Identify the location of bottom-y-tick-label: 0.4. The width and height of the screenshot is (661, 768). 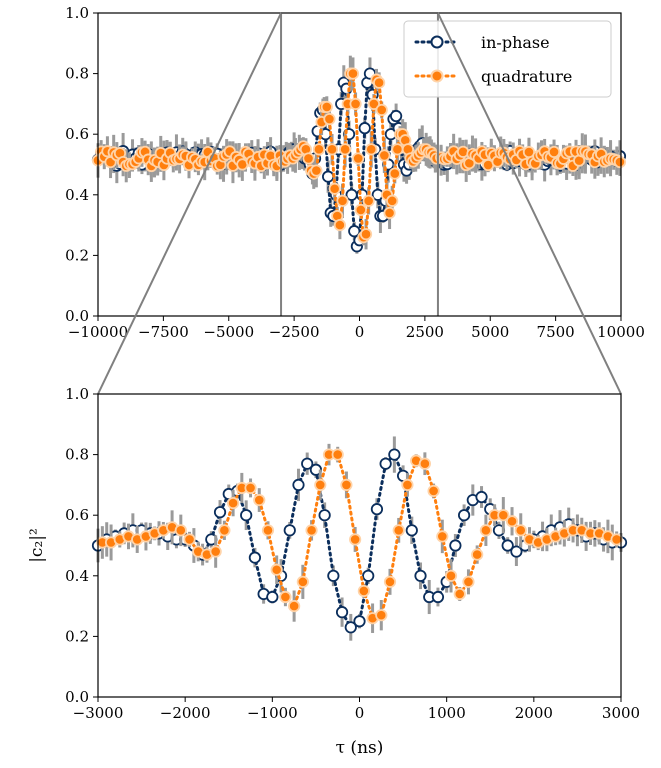
(77, 576).